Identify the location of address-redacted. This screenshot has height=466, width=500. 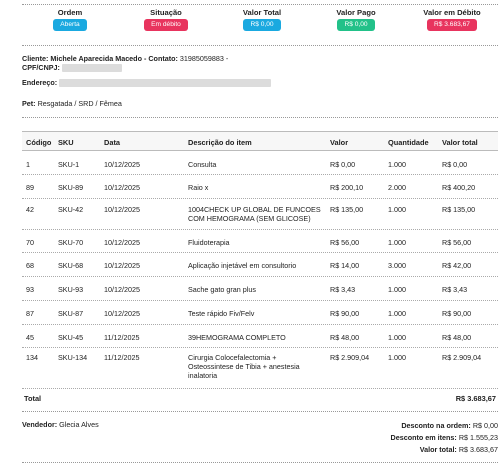
(165, 83).